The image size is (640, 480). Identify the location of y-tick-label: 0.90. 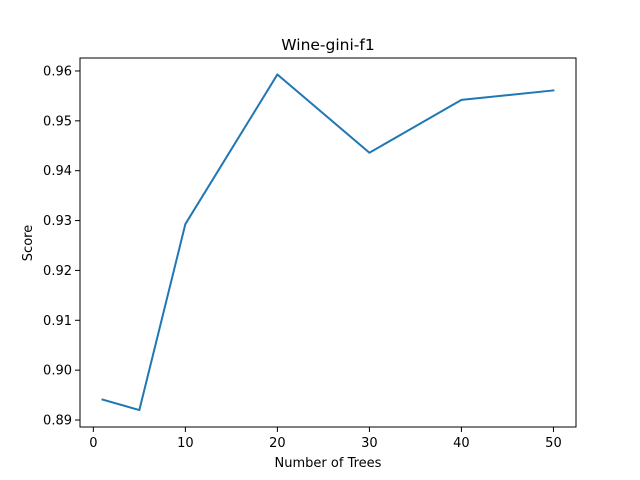
(57, 371).